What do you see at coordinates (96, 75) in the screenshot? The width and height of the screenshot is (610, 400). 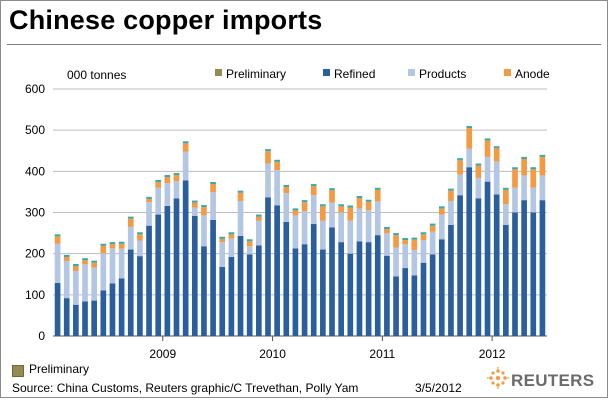 I see `unit-label: 000 tonnes` at bounding box center [96, 75].